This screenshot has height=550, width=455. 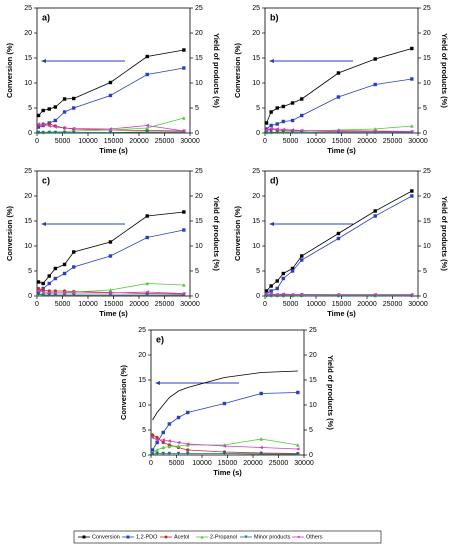 I want to click on legend-label: Acetol, so click(x=181, y=537).